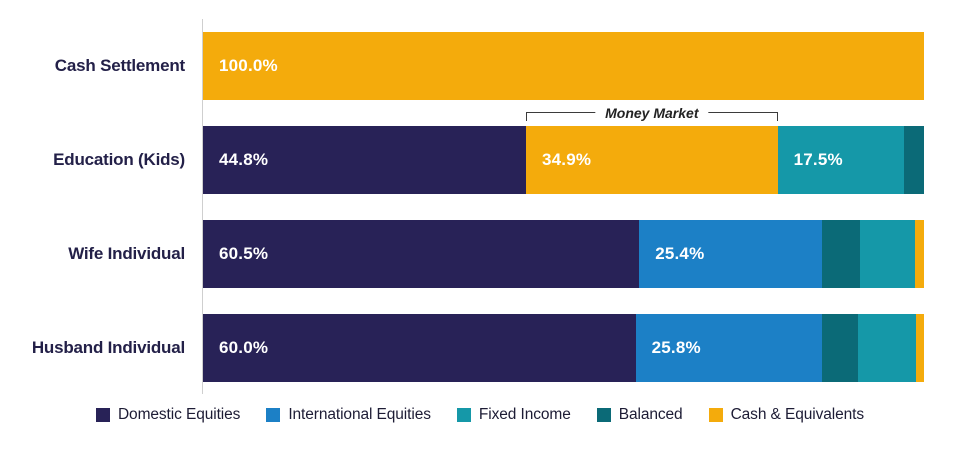  What do you see at coordinates (119, 159) in the screenshot?
I see `category-label: Education (Kids)` at bounding box center [119, 159].